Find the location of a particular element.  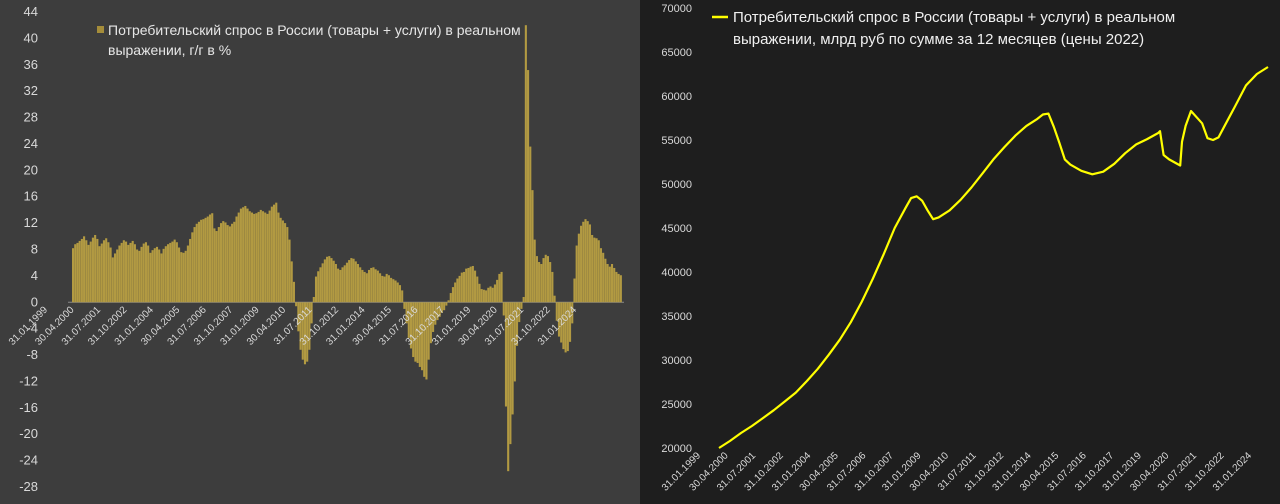

right-y-tick-label: 60000 is located at coordinates (676, 97).